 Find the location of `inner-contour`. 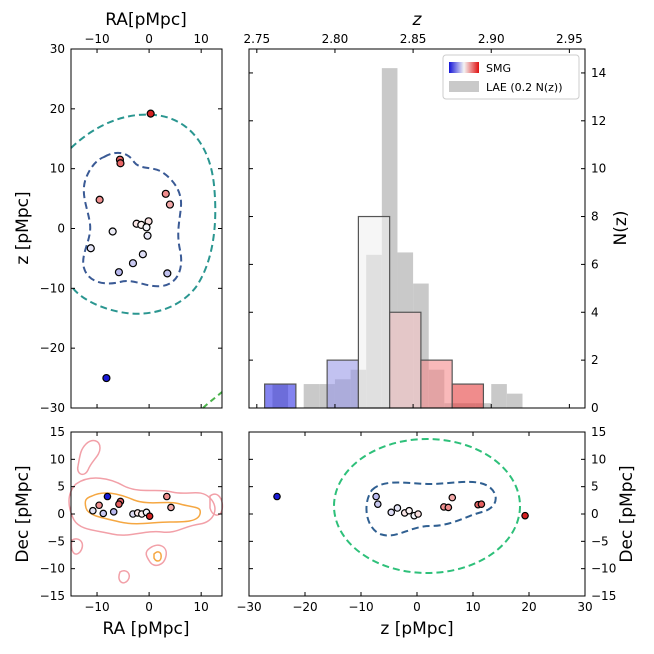

inner-contour is located at coordinates (431, 508).